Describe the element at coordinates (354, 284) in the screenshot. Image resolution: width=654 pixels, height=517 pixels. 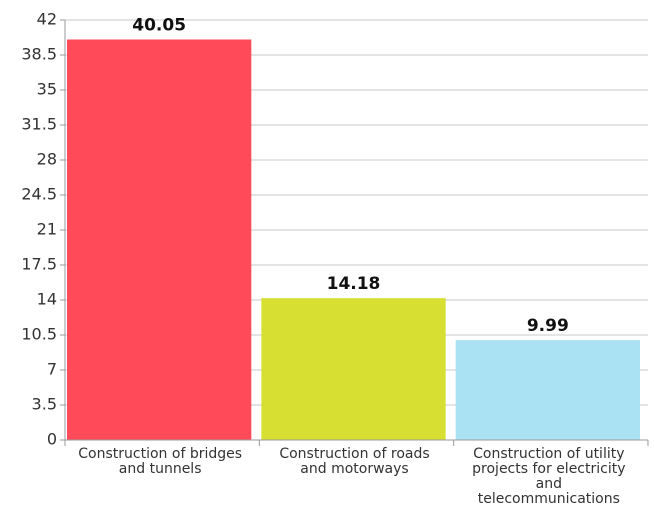
I see `value-label: 14.18` at that location.